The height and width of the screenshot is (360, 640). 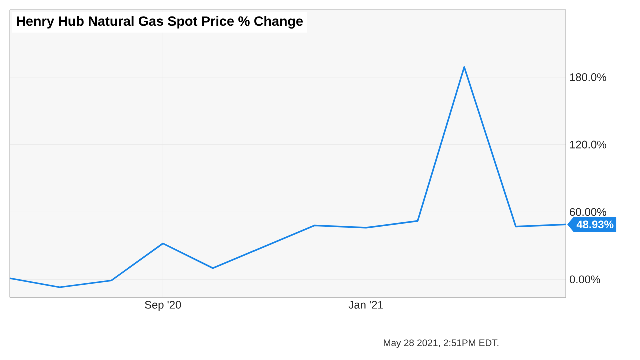 I want to click on x-tick-label: Sep '20, so click(x=163, y=306).